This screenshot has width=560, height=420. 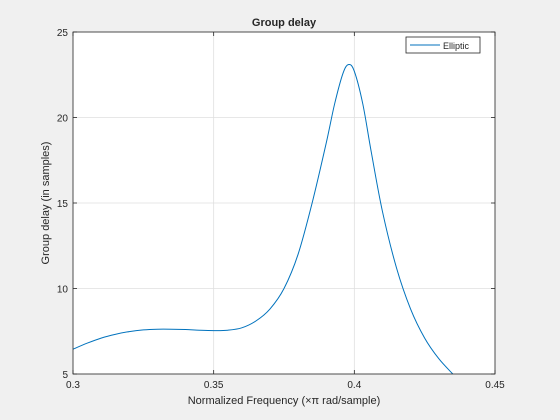 I want to click on y-axis-label: Group delay (in samples), so click(x=46, y=203).